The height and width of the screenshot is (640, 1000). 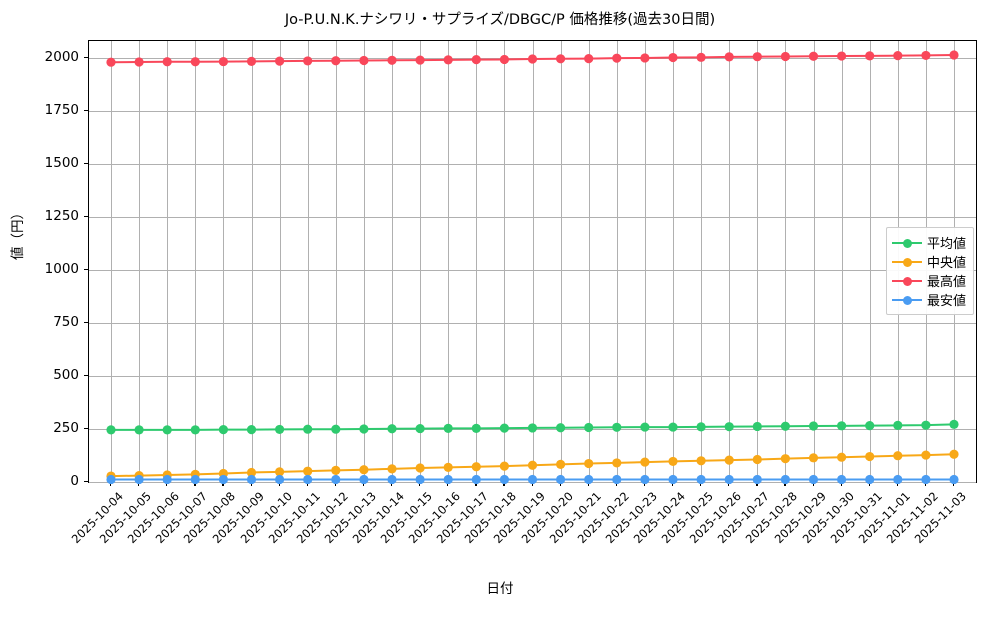 I want to click on y-tick-label: 1250, so click(x=61, y=215).